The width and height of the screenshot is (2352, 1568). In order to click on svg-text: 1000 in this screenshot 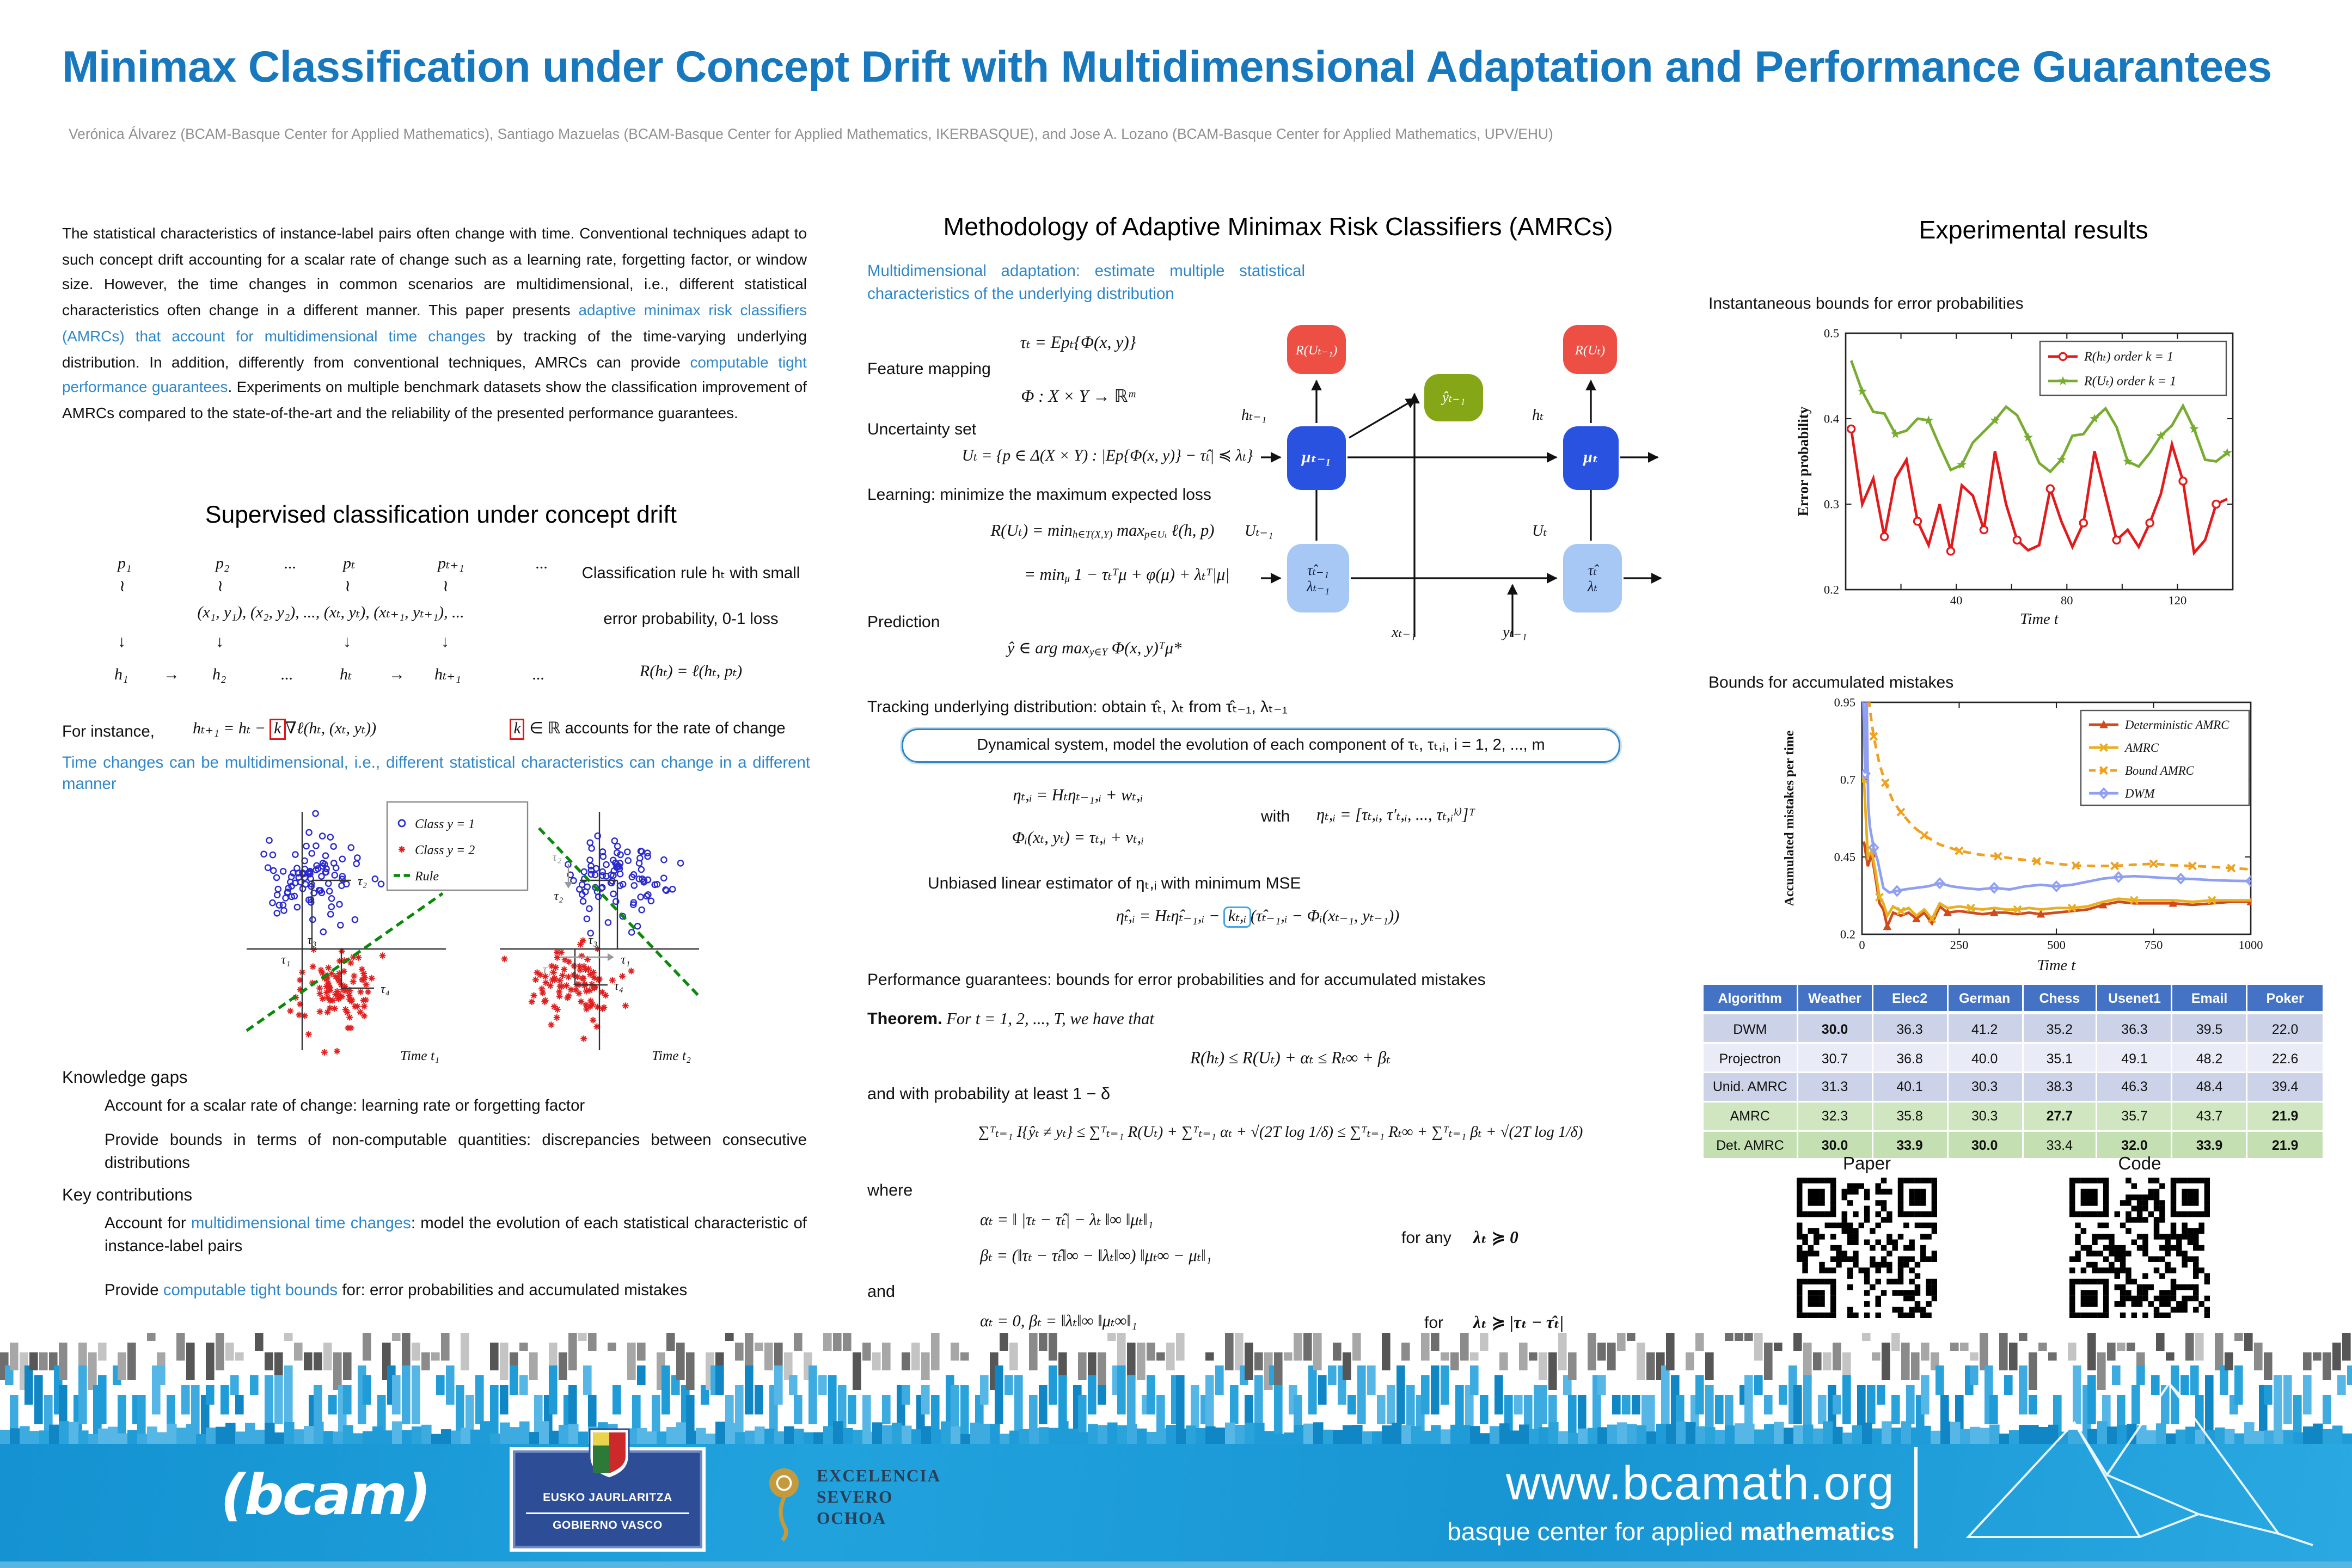, I will do `click(2251, 945)`.